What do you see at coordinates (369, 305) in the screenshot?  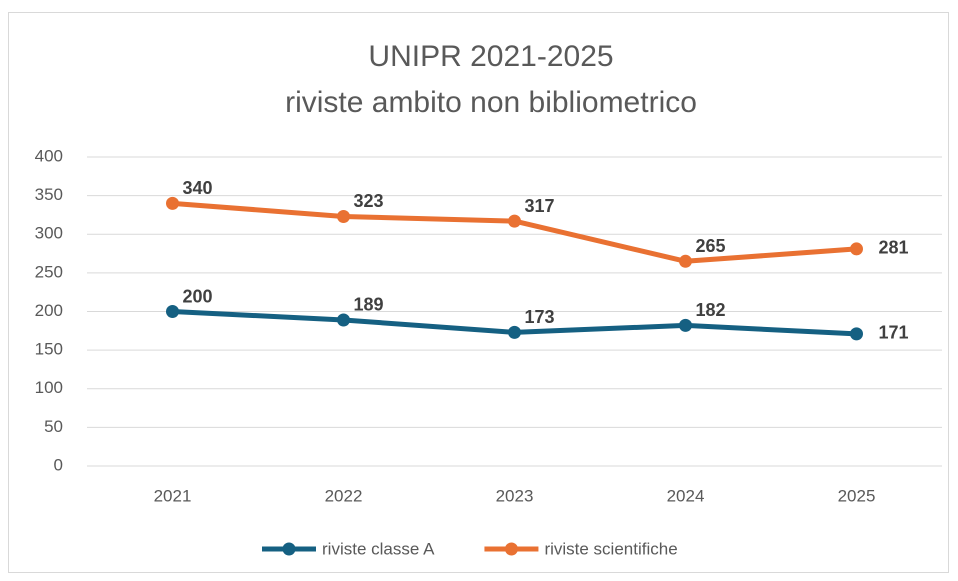 I see `data-label: 189` at bounding box center [369, 305].